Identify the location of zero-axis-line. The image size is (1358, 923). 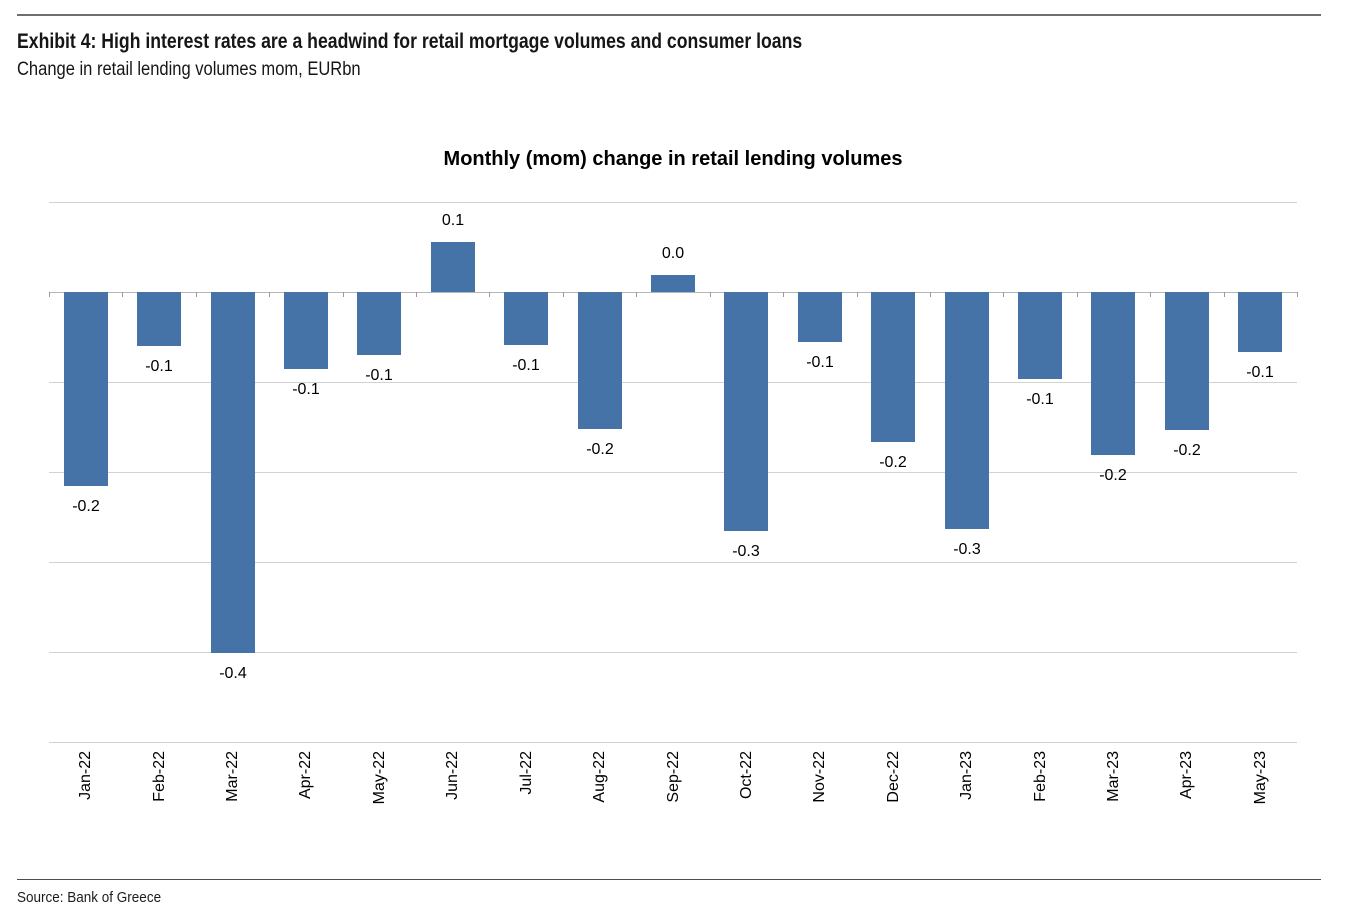
(673, 292).